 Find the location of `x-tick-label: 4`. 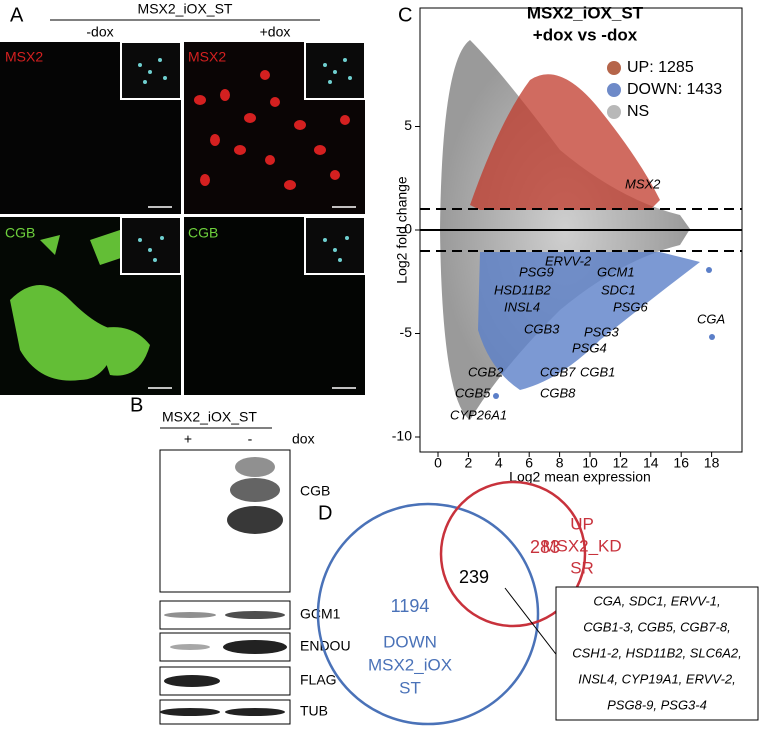

x-tick-label: 4 is located at coordinates (499, 463).